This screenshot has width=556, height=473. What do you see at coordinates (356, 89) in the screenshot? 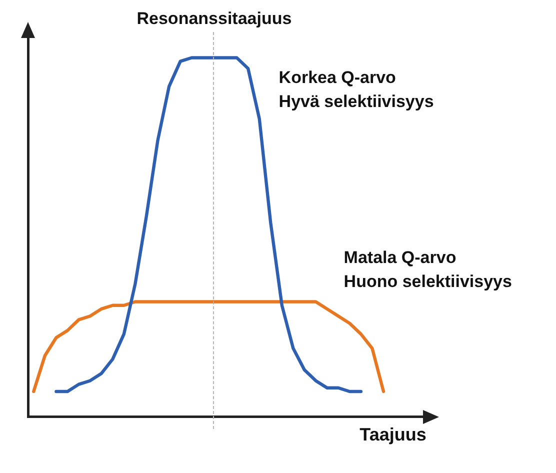
I see `series-label: Korkea Q-arvo Hyvä selektiivisyys` at bounding box center [356, 89].